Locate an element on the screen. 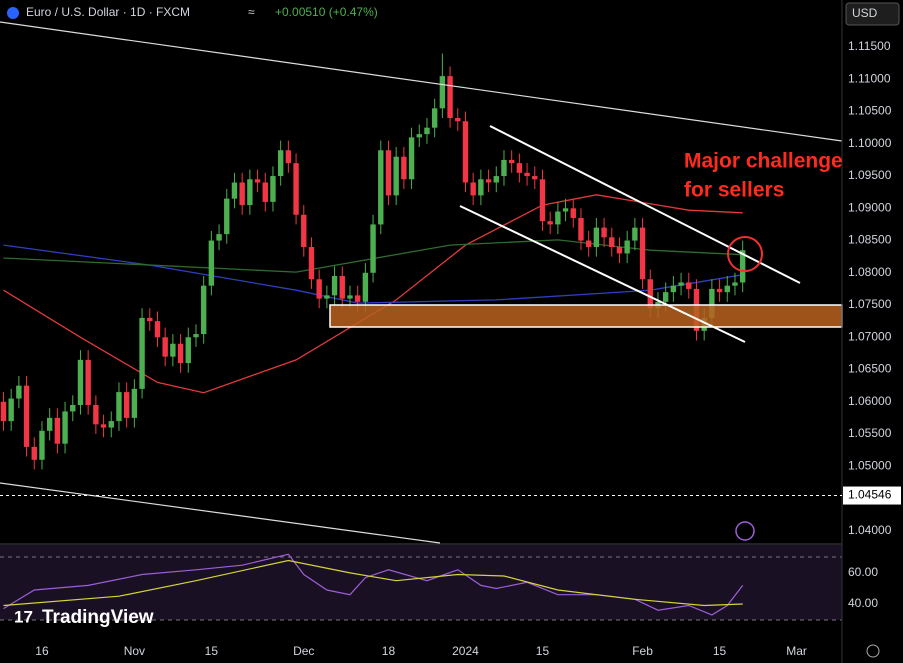 This screenshot has width=903, height=663. settings-icon is located at coordinates (873, 651).